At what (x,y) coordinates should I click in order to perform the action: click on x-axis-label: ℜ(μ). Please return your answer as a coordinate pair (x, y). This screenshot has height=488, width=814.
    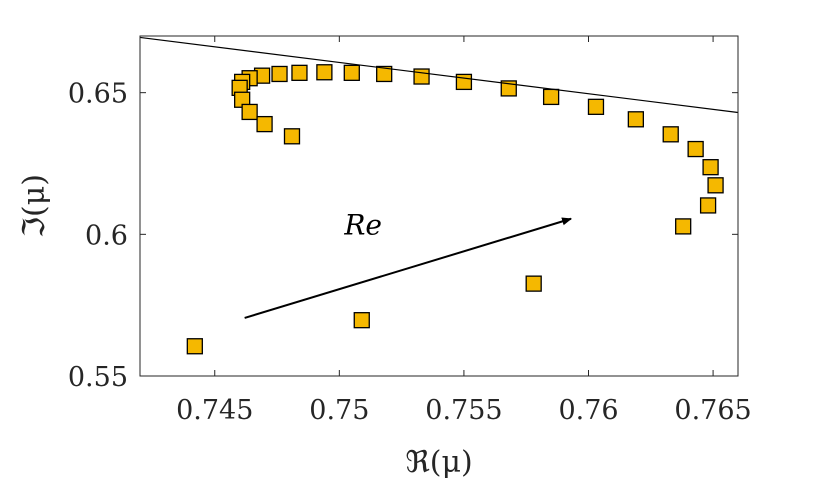
    Looking at the image, I should click on (438, 462).